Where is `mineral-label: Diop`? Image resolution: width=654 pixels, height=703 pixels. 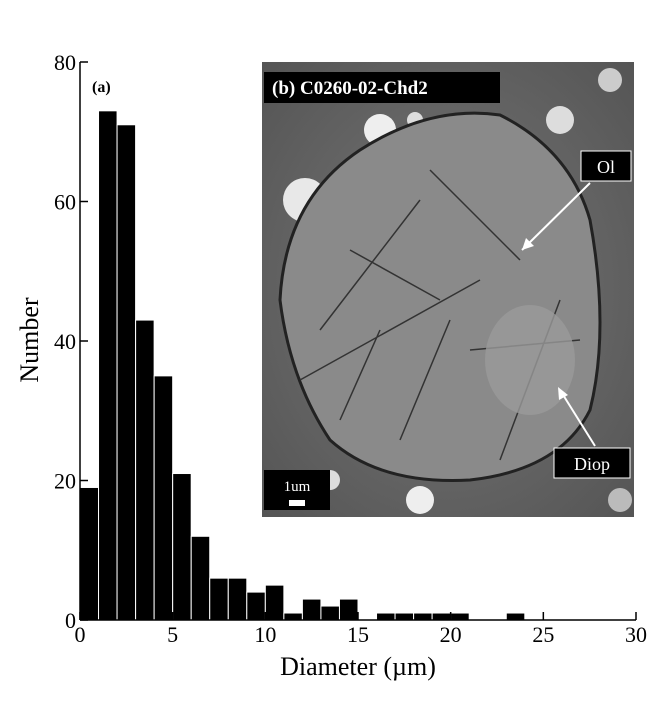 mineral-label: Diop is located at coordinates (592, 464).